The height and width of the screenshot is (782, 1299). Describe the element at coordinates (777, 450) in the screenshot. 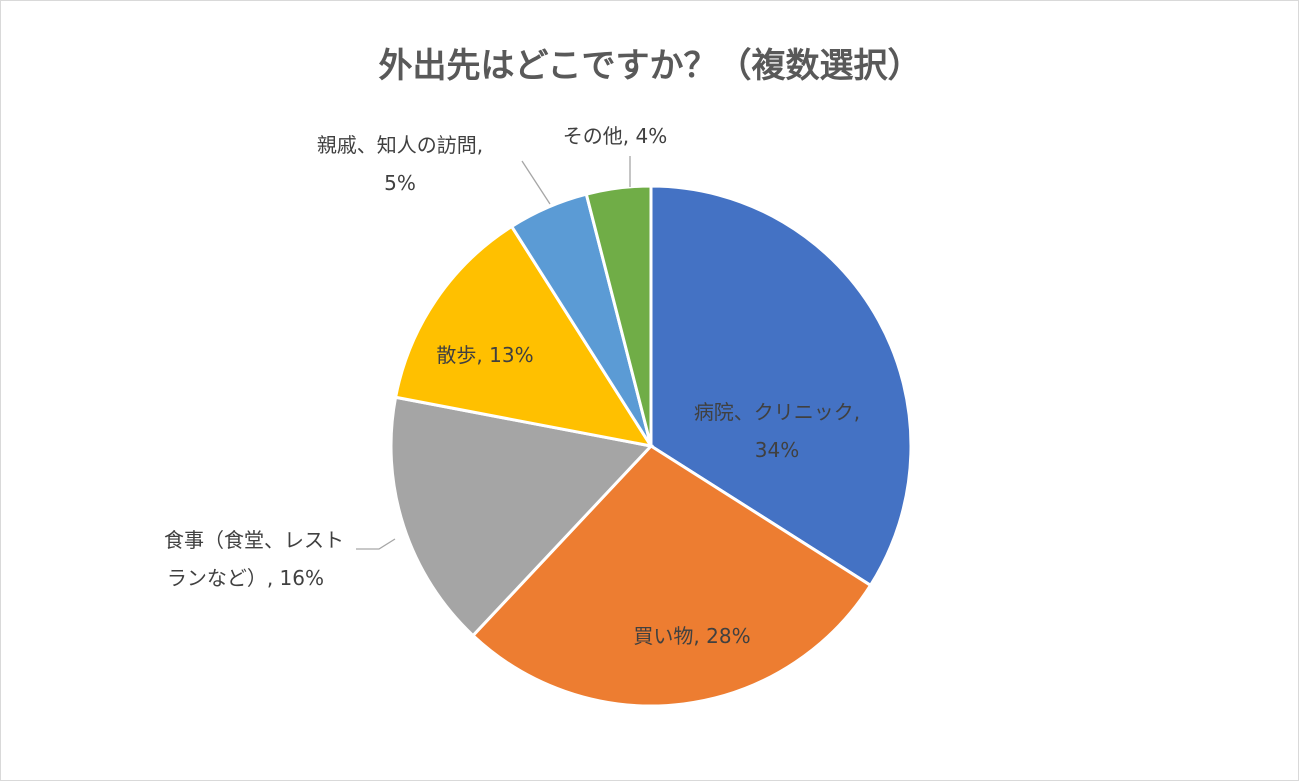

I see `data-label-1-line-2: 34%` at that location.